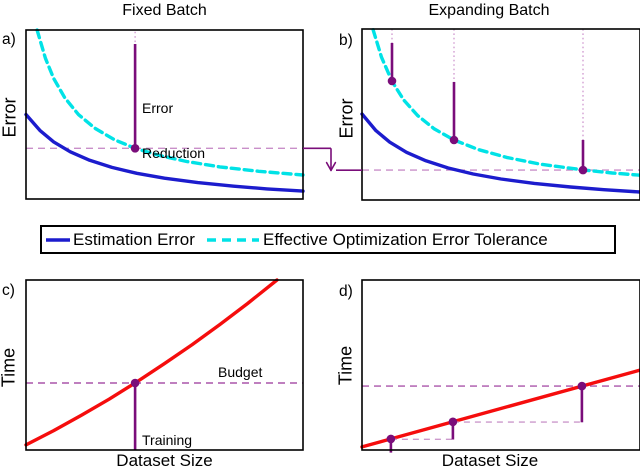 This screenshot has width=640, height=470. Describe the element at coordinates (134, 239) in the screenshot. I see `legend-label-estimation-error: Estimation Error` at that location.